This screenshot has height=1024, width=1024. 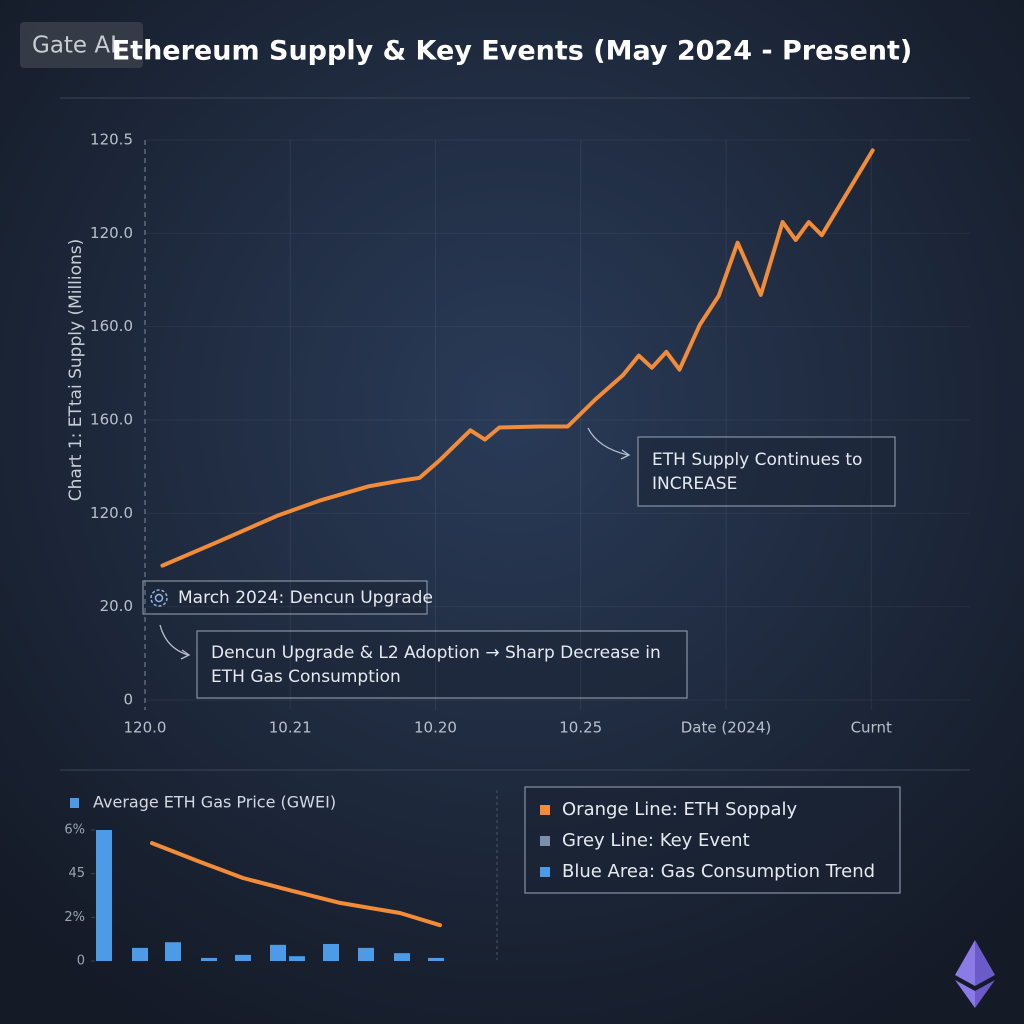 What do you see at coordinates (726, 728) in the screenshot?
I see `x-tick-label: Date (2024)` at bounding box center [726, 728].